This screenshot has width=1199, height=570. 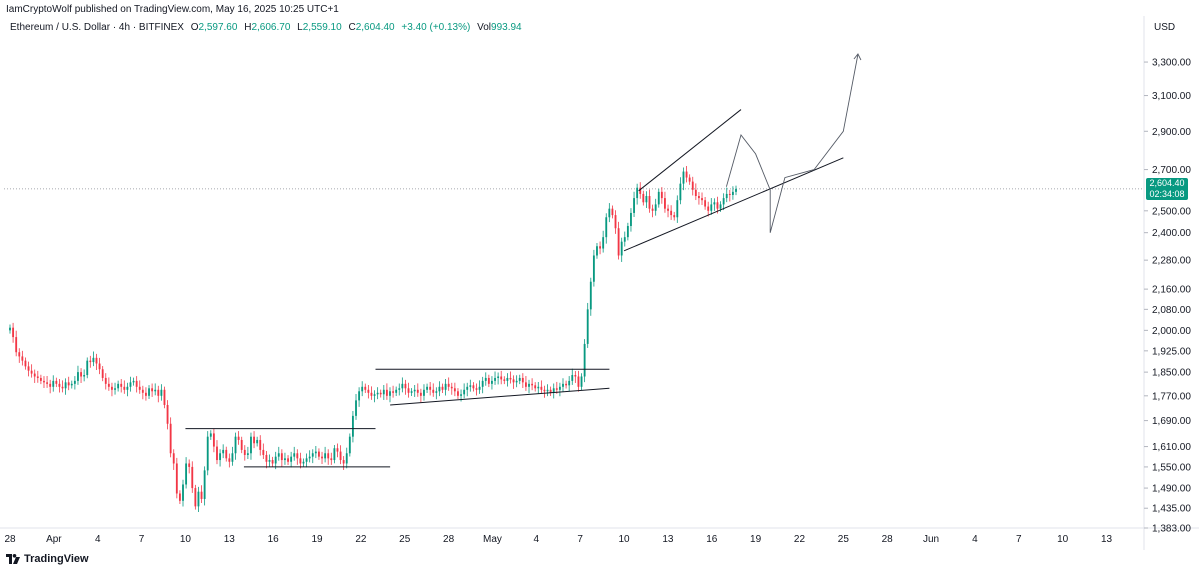 I want to click on high-label: H, so click(x=248, y=27).